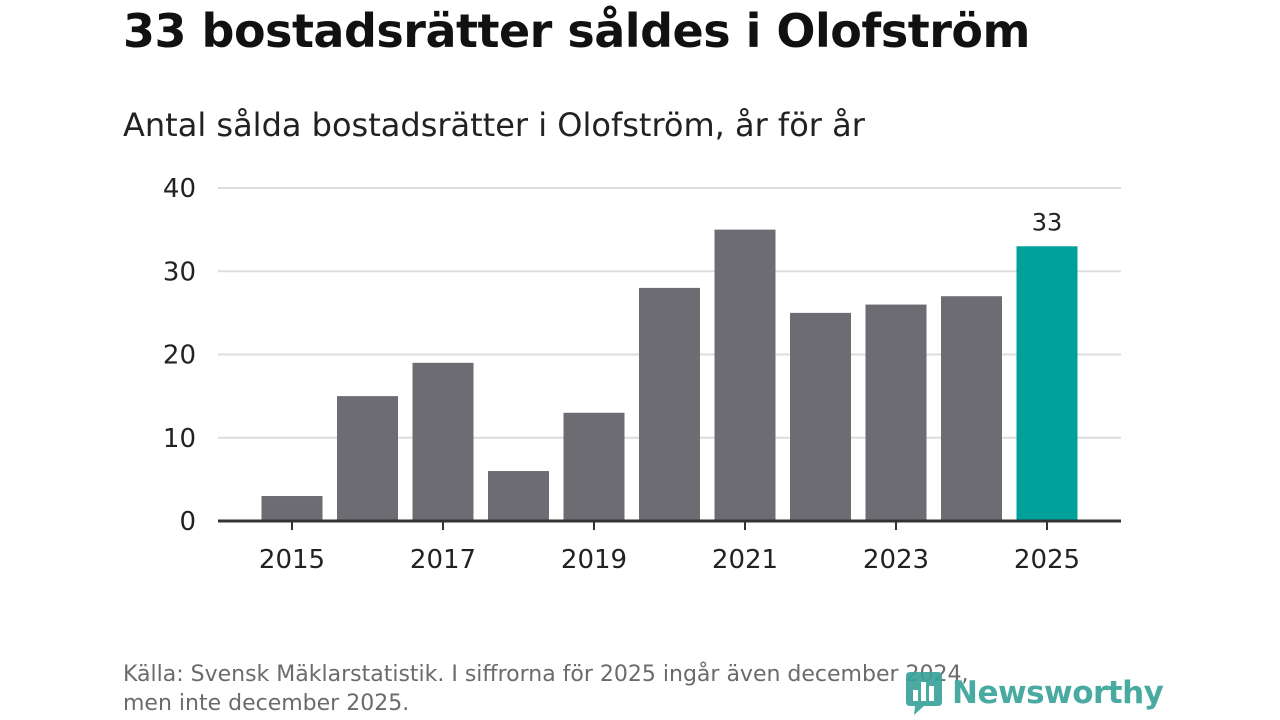 The image size is (1280, 720). I want to click on x-tick-label: 2021, so click(745, 560).